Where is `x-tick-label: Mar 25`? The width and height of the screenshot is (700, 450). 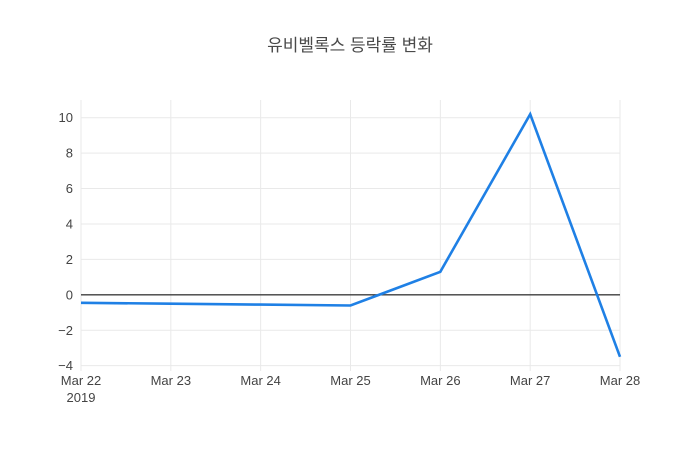 x-tick-label: Mar 25 is located at coordinates (350, 380).